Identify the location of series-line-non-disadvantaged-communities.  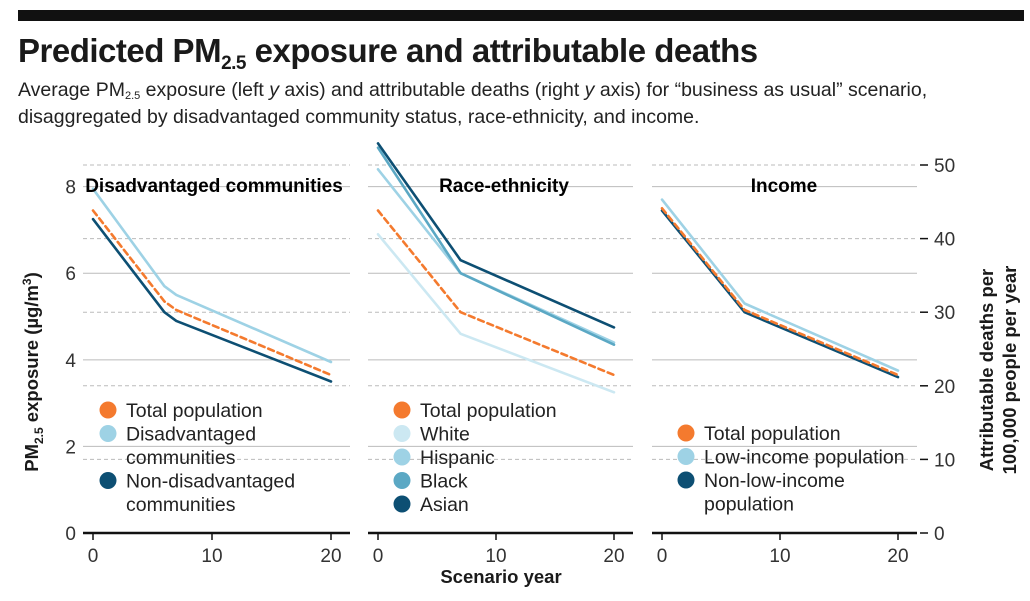
(212, 300).